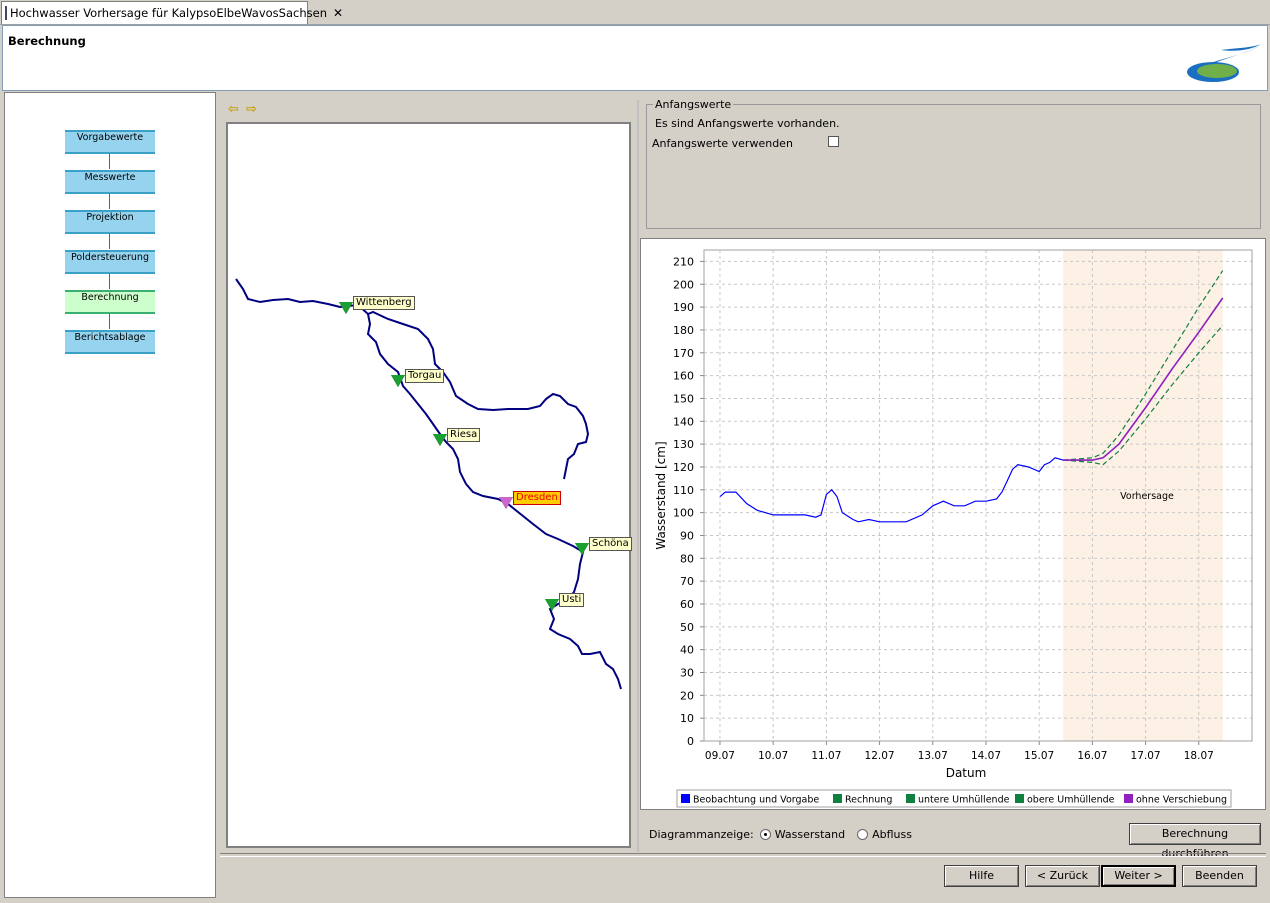 The image size is (1270, 903). I want to click on radio-wasserstand, so click(765, 834).